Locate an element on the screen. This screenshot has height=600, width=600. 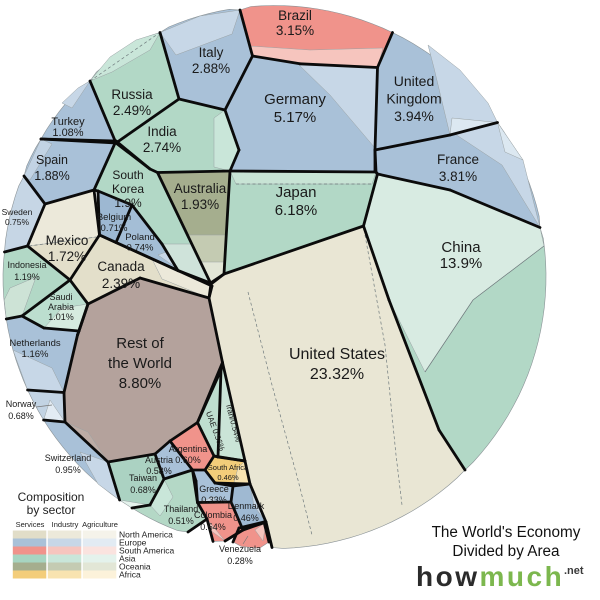
svg-text: Composition is located at coordinates (51, 497).